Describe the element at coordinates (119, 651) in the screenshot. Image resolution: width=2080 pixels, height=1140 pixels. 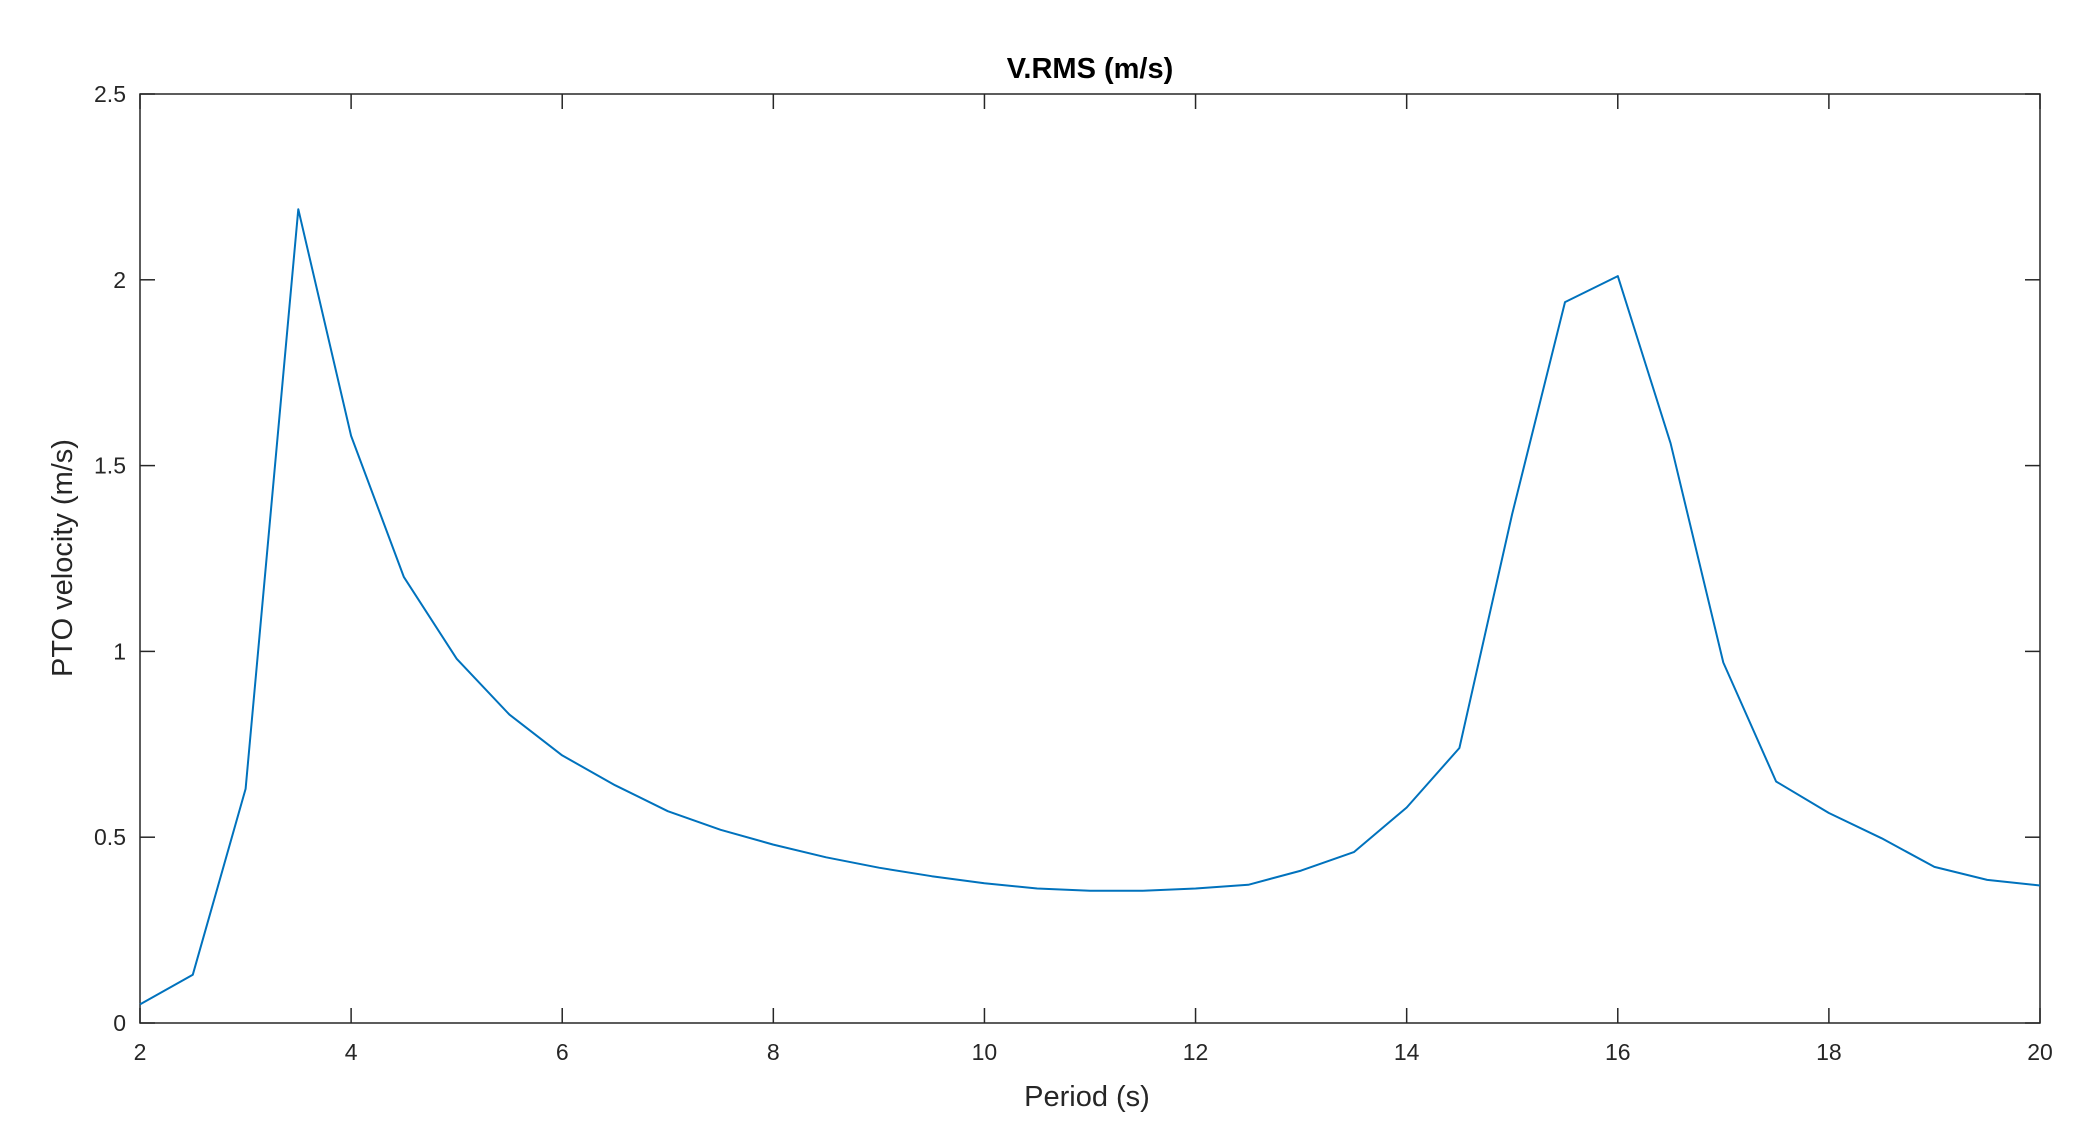
I see `y-tick-label: 1` at that location.